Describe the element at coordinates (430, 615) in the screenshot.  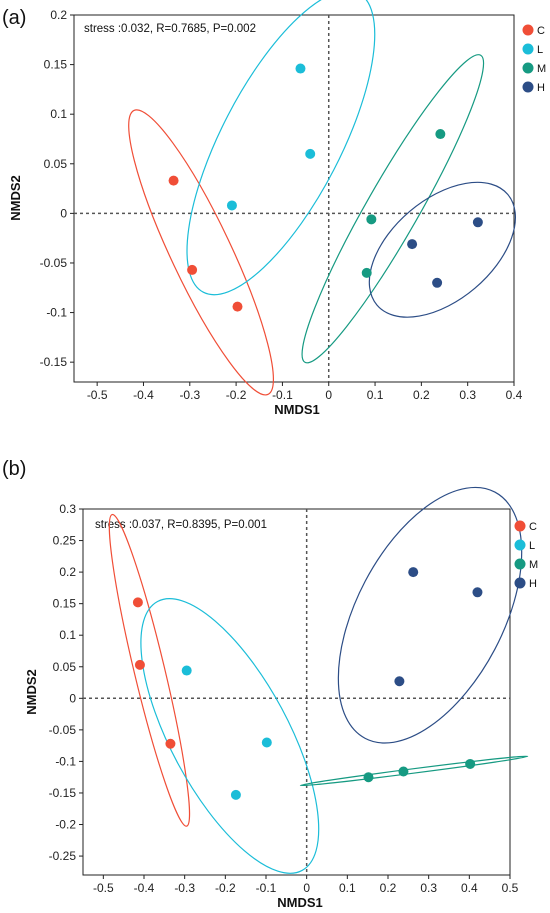
I see `confidence-ellipse-h` at that location.